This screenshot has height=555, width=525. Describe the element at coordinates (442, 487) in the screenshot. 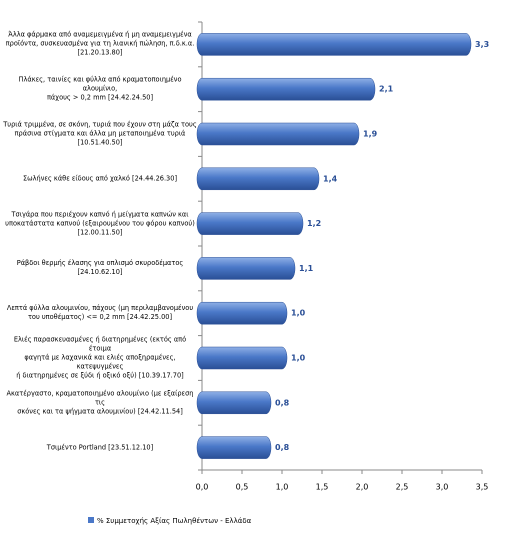

I see `x-tick-label: 3,0` at that location.